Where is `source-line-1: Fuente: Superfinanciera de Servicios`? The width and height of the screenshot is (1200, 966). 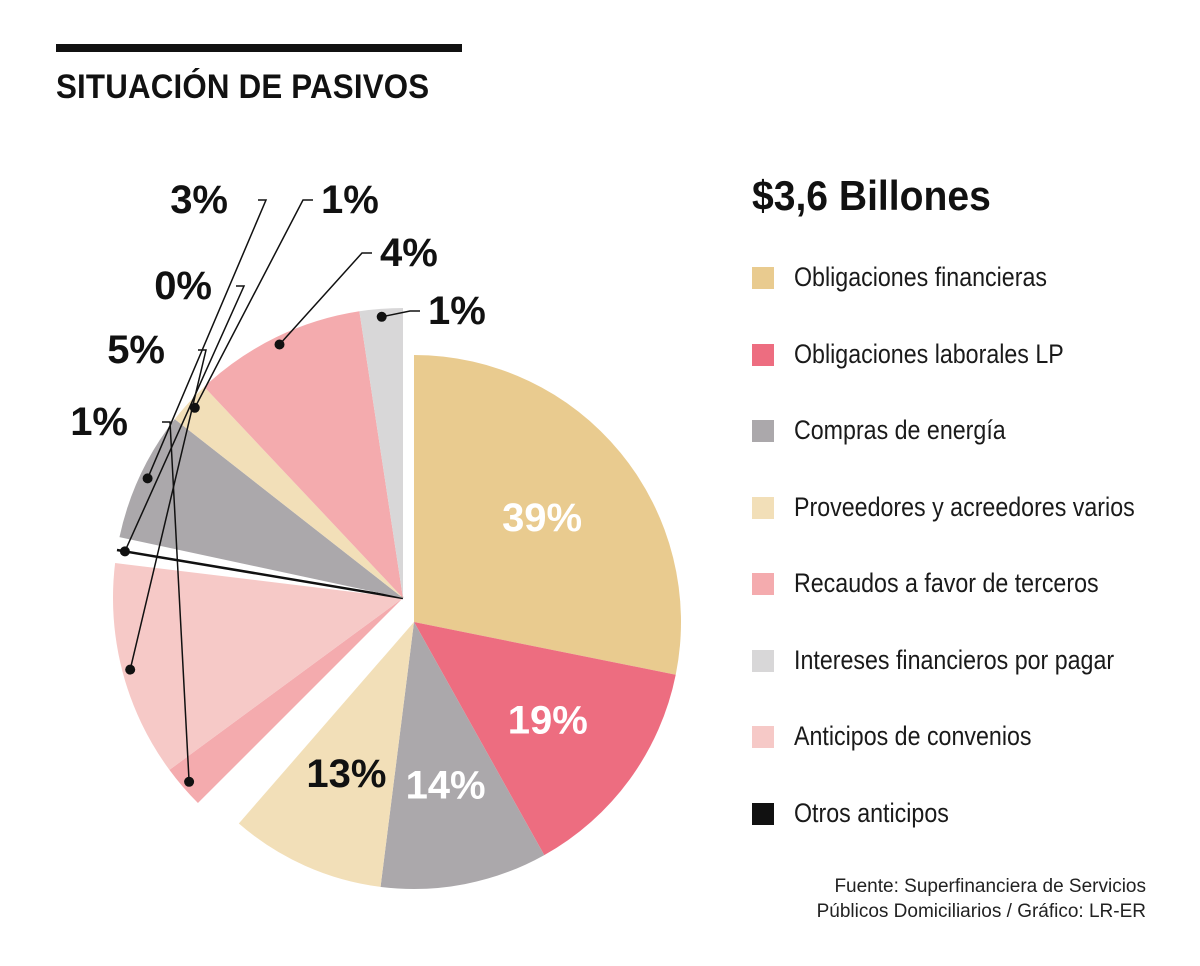 source-line-1: Fuente: Superfinanciera de Servicios is located at coordinates (990, 886).